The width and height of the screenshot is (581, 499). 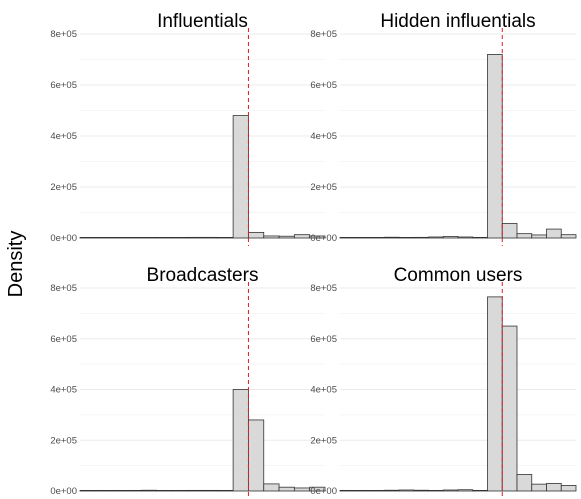 I want to click on facet-title: Common users, so click(x=458, y=275).